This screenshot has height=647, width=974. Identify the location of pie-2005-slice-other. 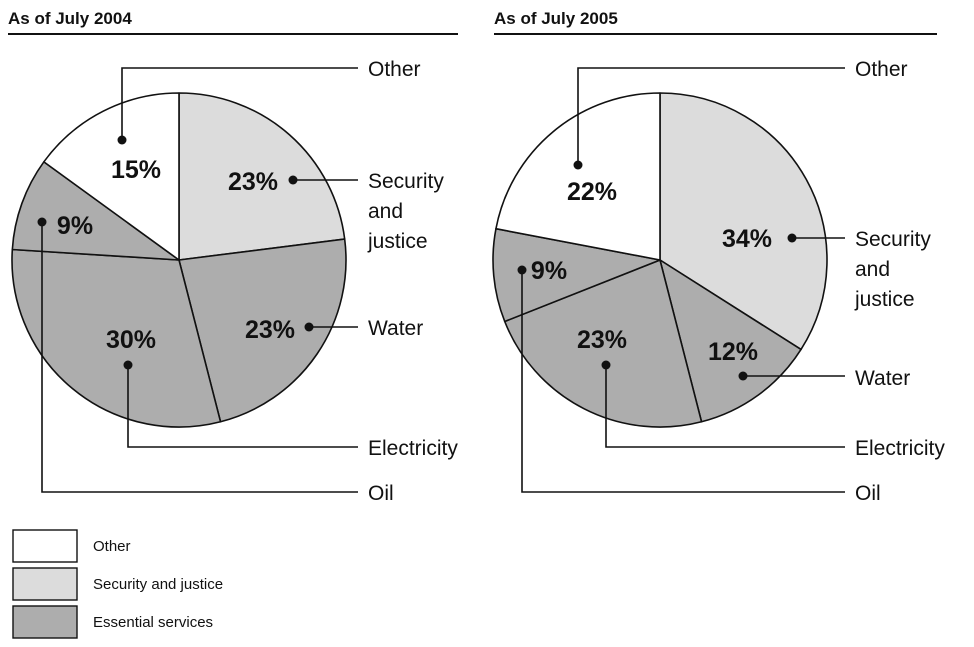
(578, 176).